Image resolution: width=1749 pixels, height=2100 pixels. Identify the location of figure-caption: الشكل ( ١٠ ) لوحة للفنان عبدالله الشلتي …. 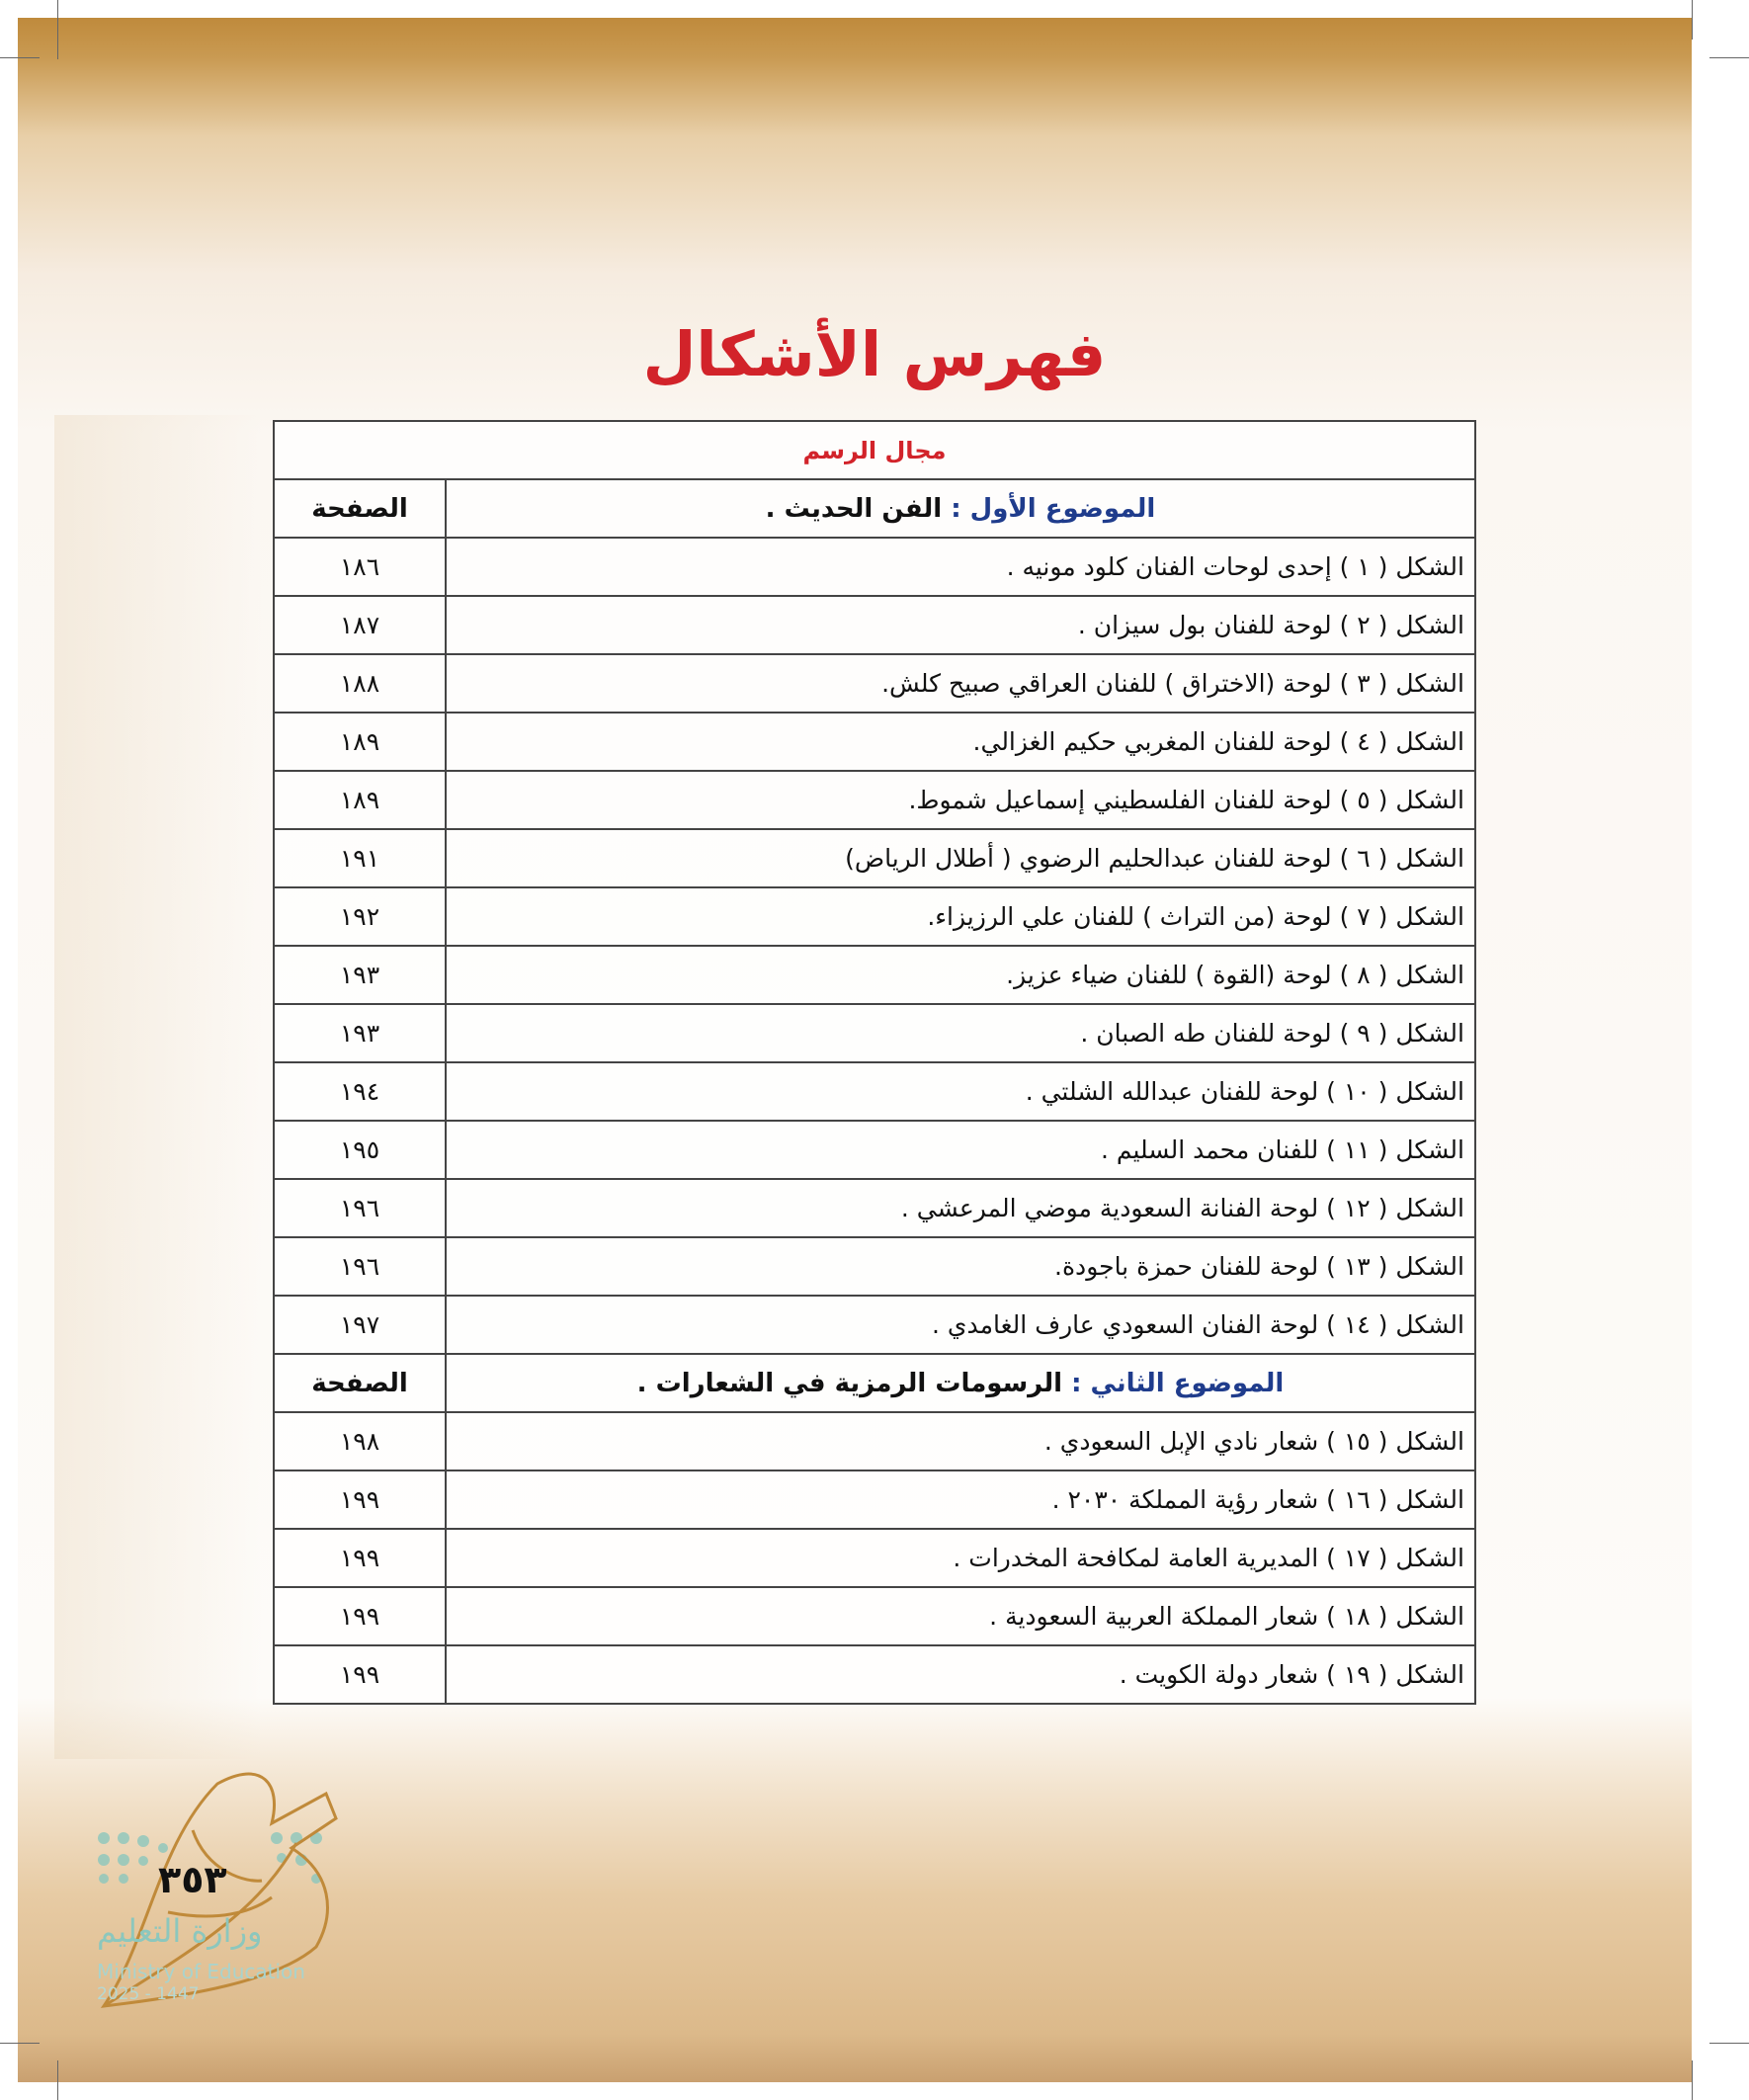
(961, 1091).